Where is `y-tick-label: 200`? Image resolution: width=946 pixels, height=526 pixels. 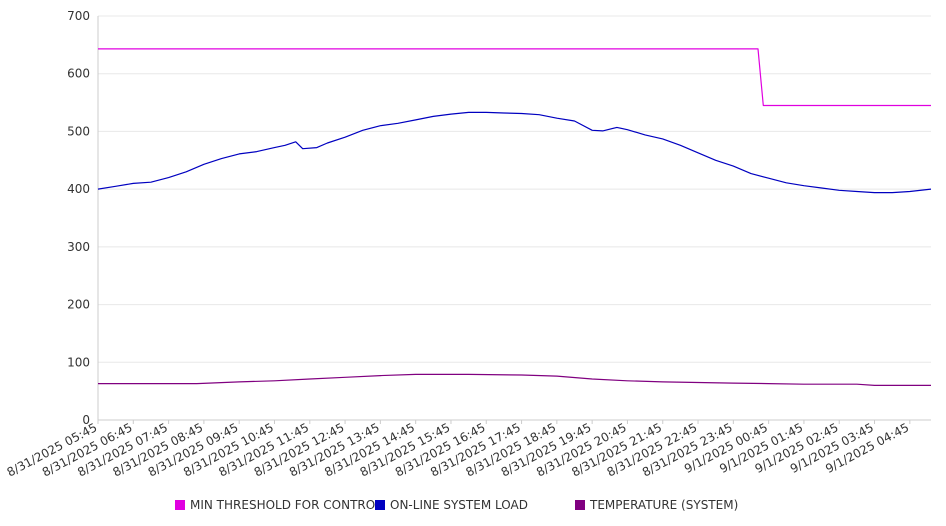 y-tick-label: 200 is located at coordinates (78, 305).